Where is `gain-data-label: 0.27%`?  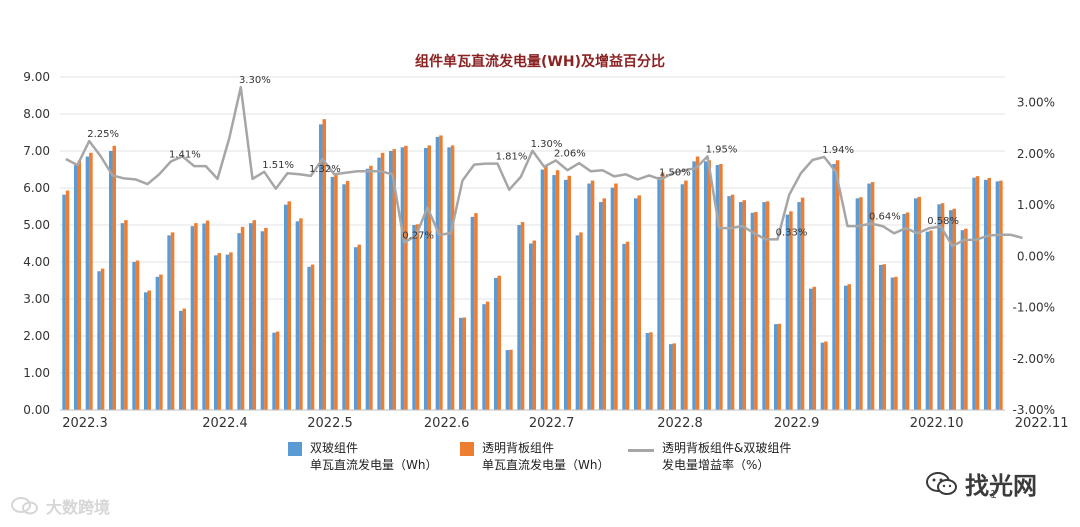
gain-data-label: 0.27% is located at coordinates (418, 235).